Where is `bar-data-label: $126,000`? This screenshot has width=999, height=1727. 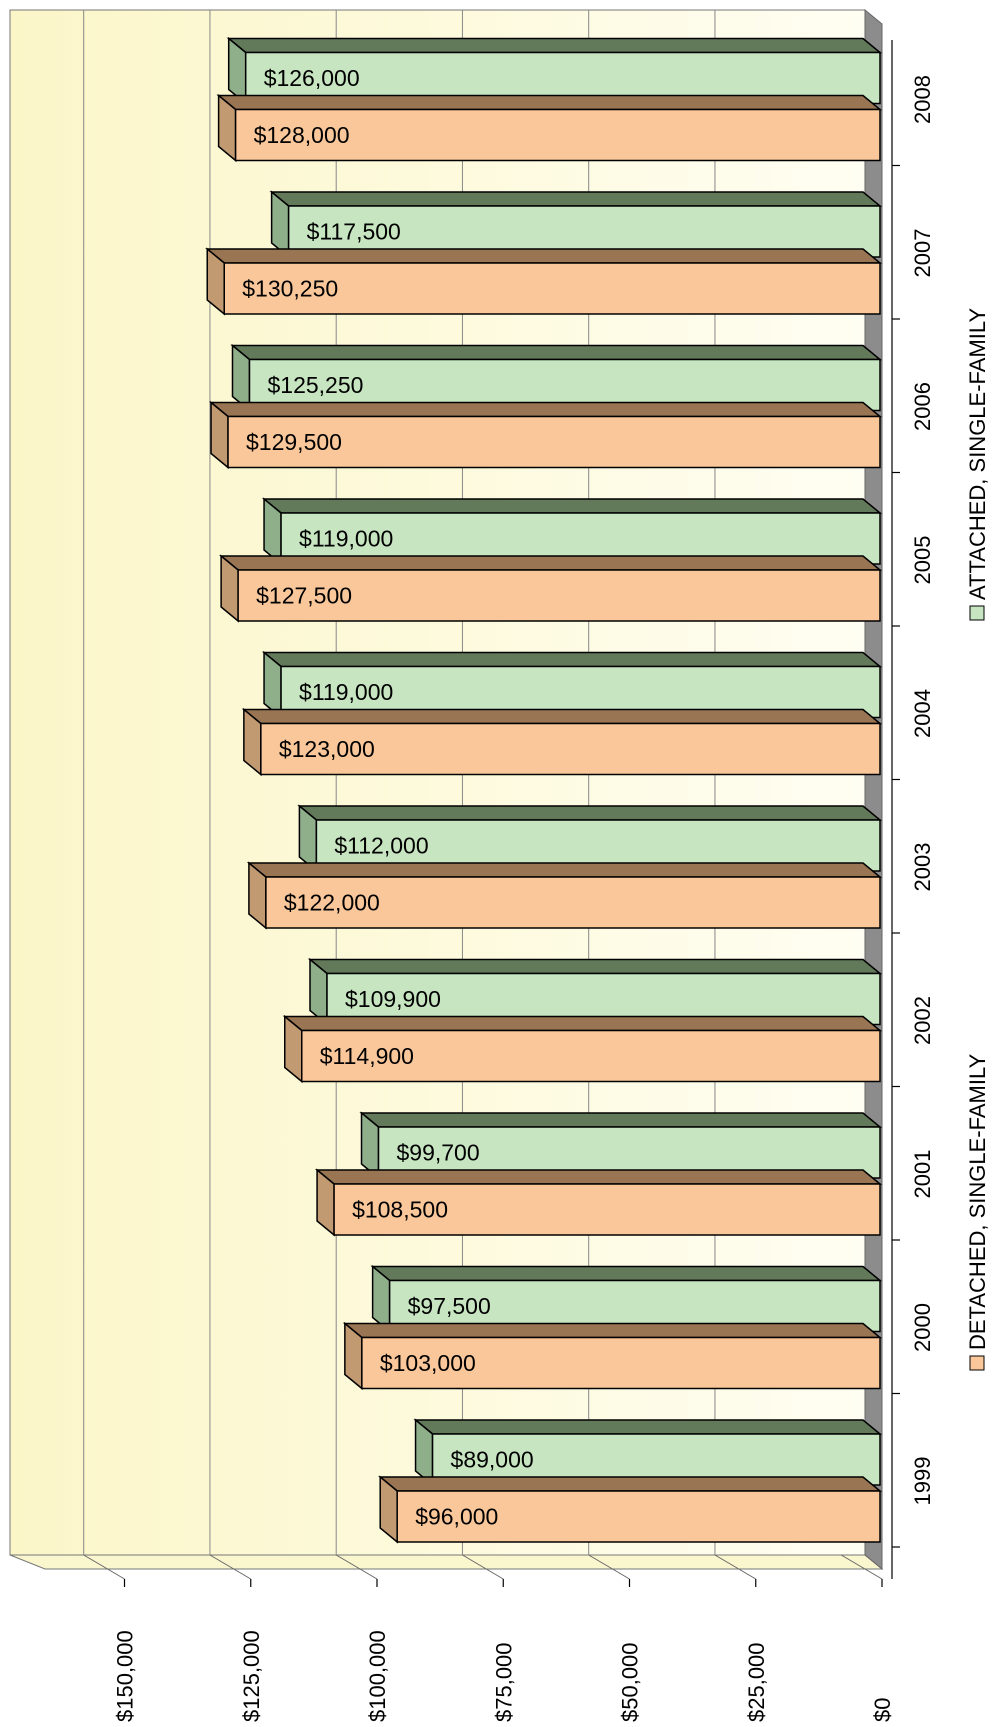
bar-data-label: $126,000 is located at coordinates (312, 78).